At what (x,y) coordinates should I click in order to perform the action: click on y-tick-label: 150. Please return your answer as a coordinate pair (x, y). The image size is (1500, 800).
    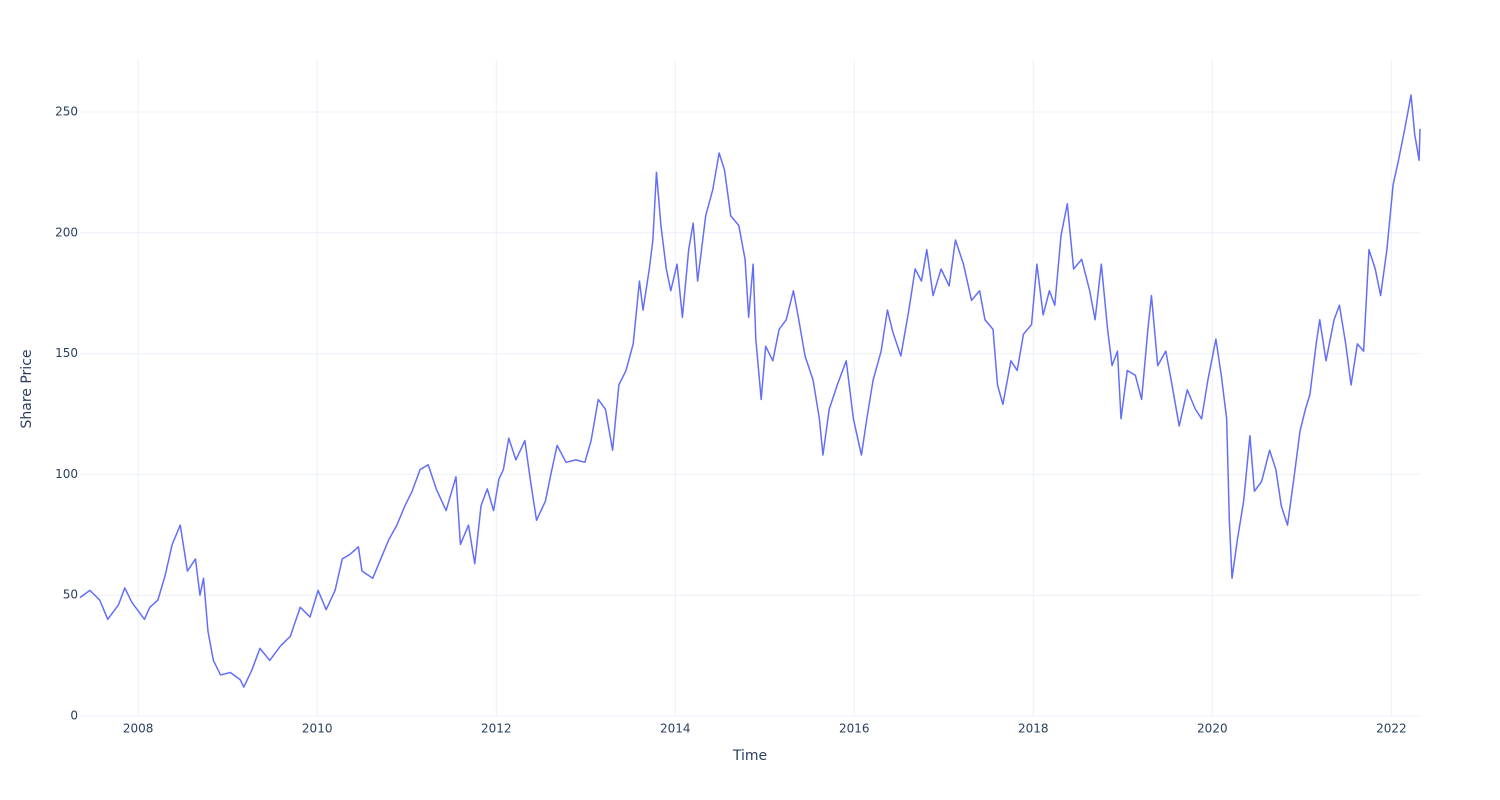
    Looking at the image, I should click on (66, 353).